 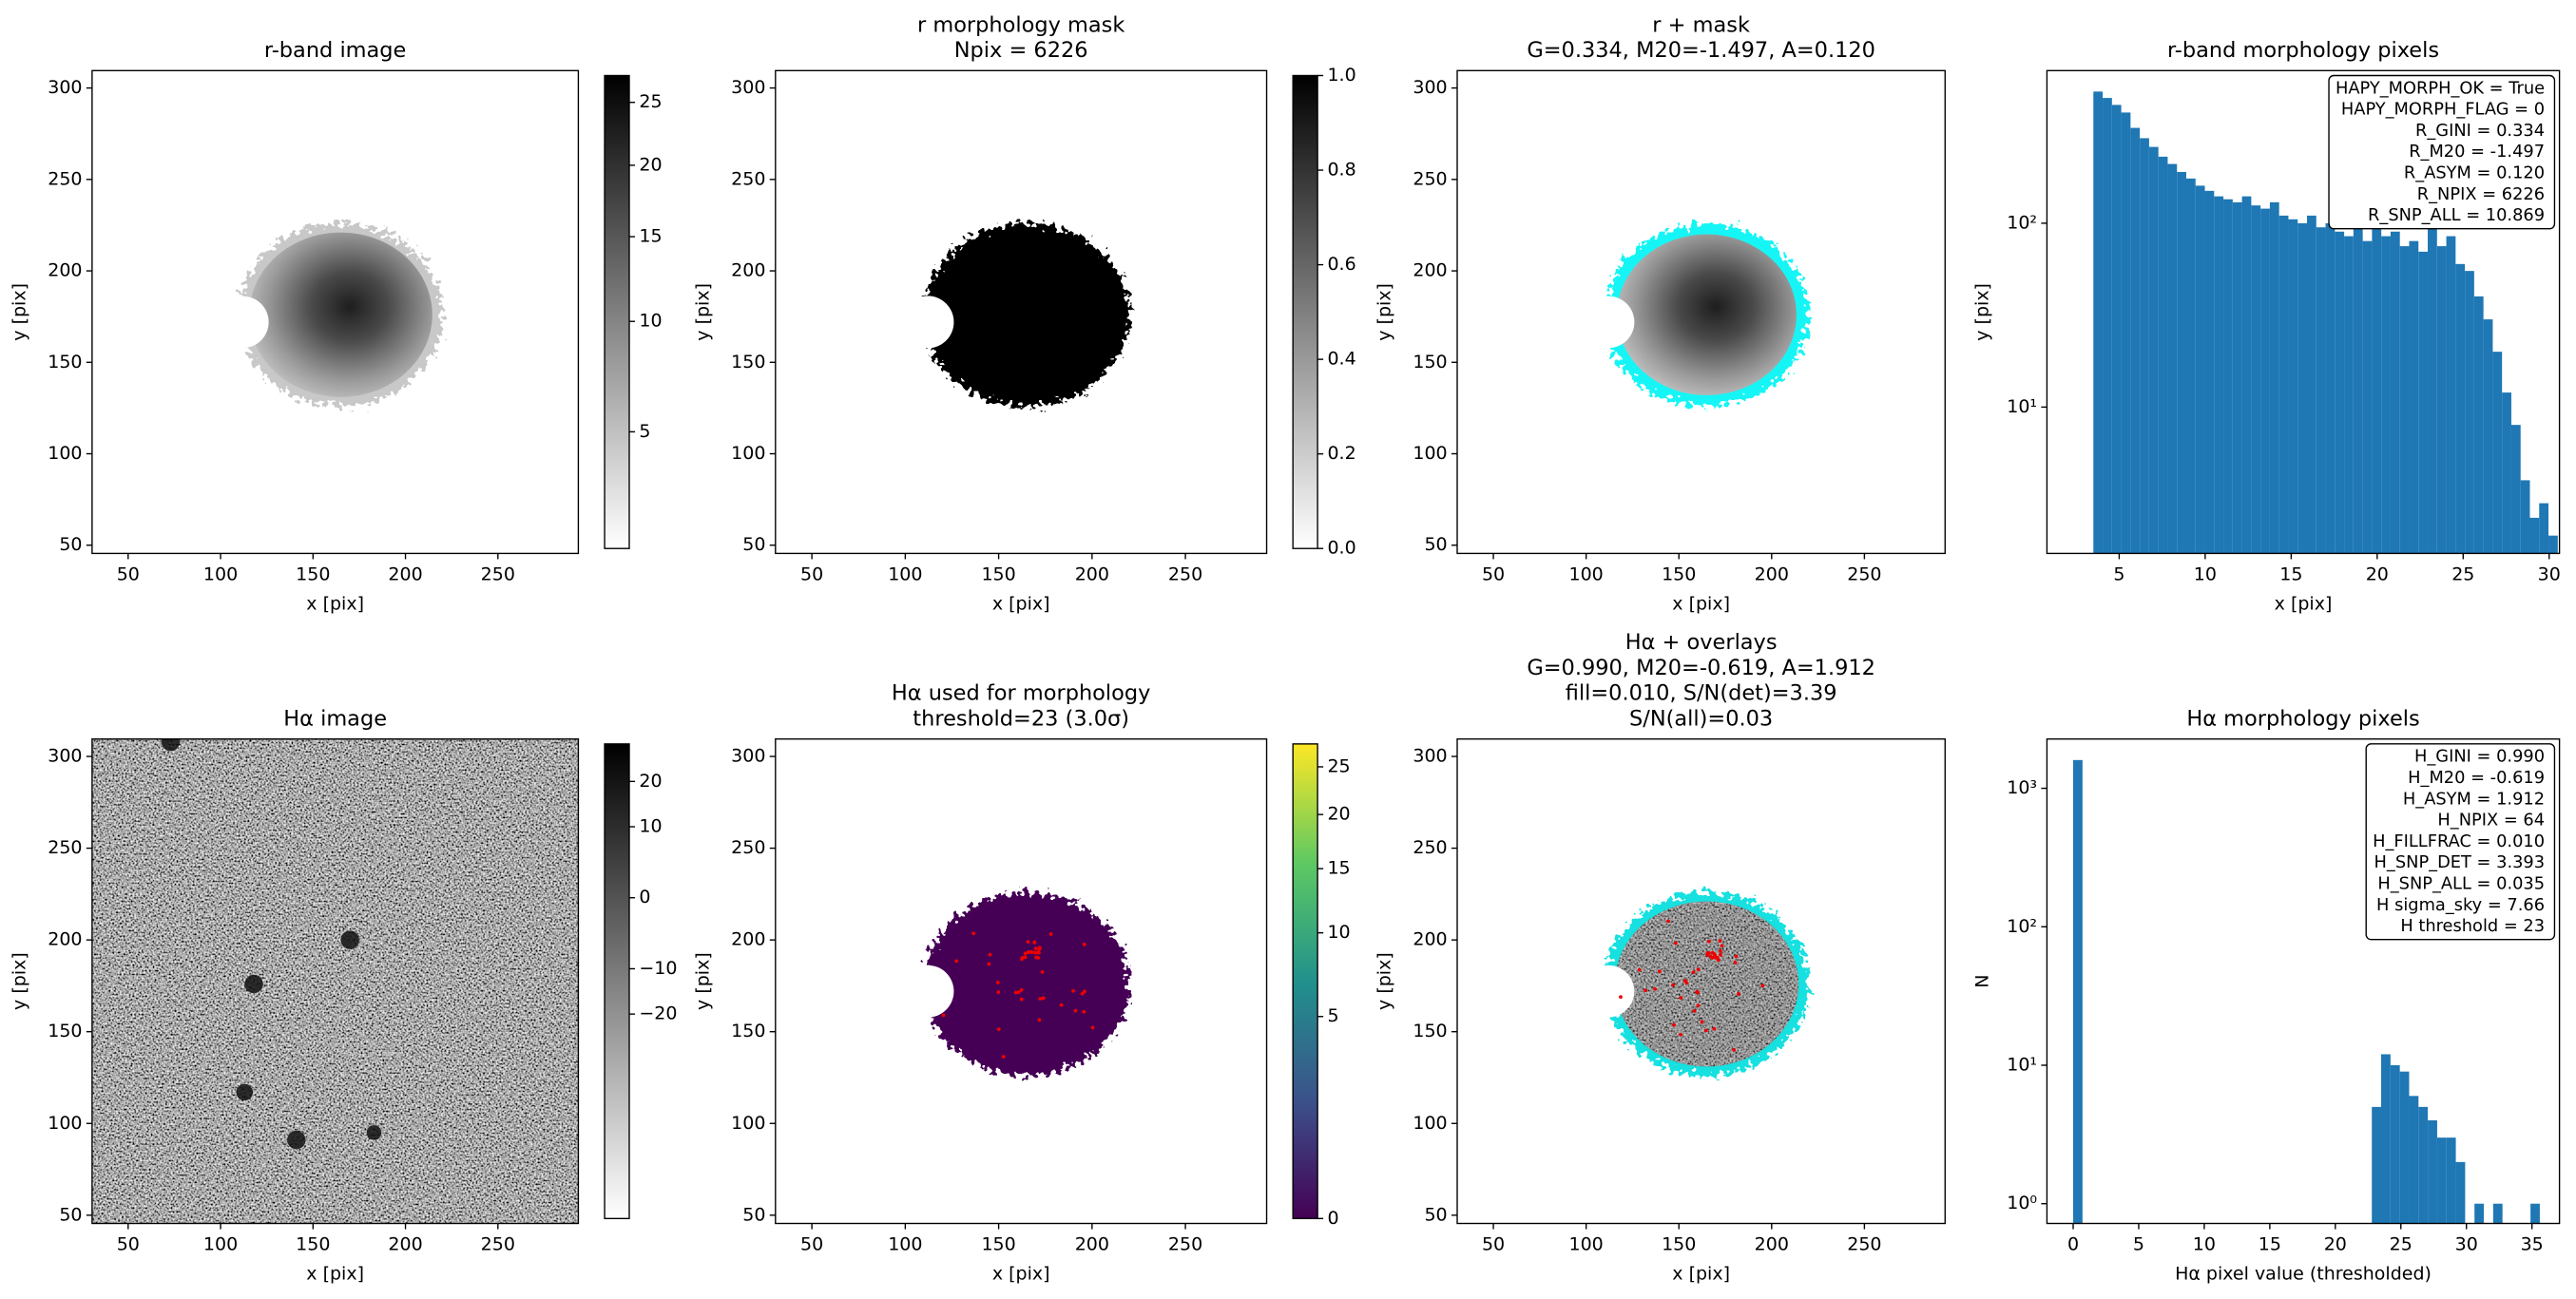 I want to click on colorbar-tick-label: −20, so click(x=658, y=1013).